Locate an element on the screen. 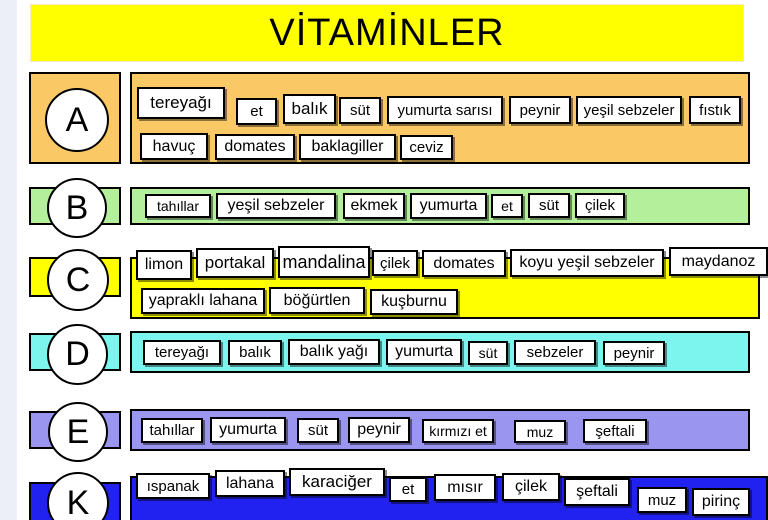 The image size is (768, 520). food-chip-label: şeftali is located at coordinates (597, 491).